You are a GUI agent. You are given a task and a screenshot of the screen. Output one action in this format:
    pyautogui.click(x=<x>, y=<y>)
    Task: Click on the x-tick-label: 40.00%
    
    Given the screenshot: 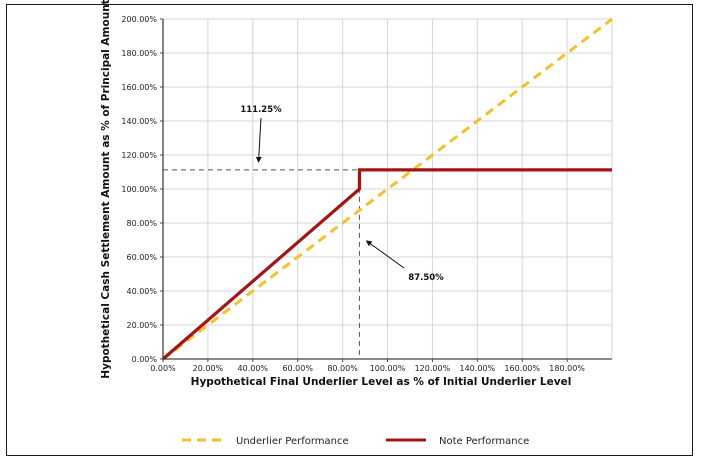 What is the action you would take?
    pyautogui.click(x=253, y=368)
    